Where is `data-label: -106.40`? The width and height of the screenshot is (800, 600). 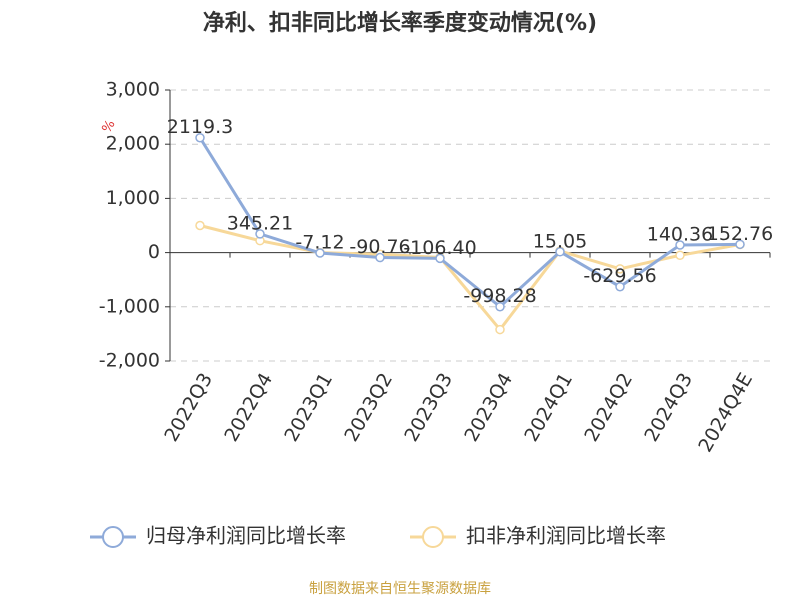
data-label: -106.40 is located at coordinates (439, 248).